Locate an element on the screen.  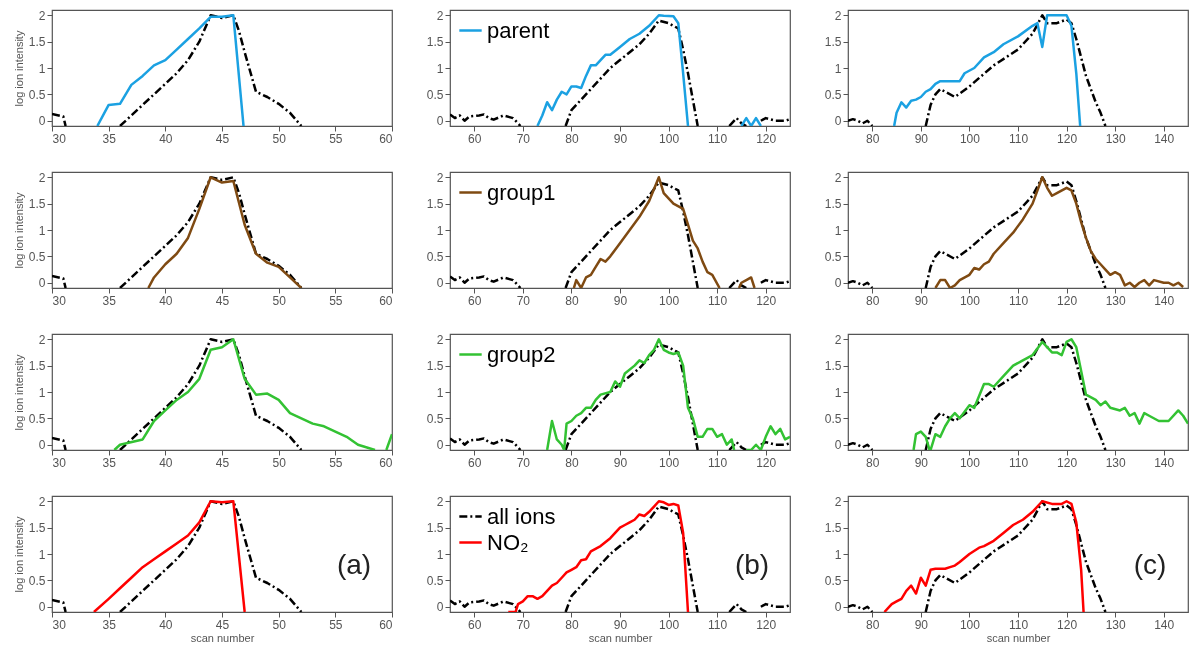
legend-label: all ions is located at coordinates (521, 516).